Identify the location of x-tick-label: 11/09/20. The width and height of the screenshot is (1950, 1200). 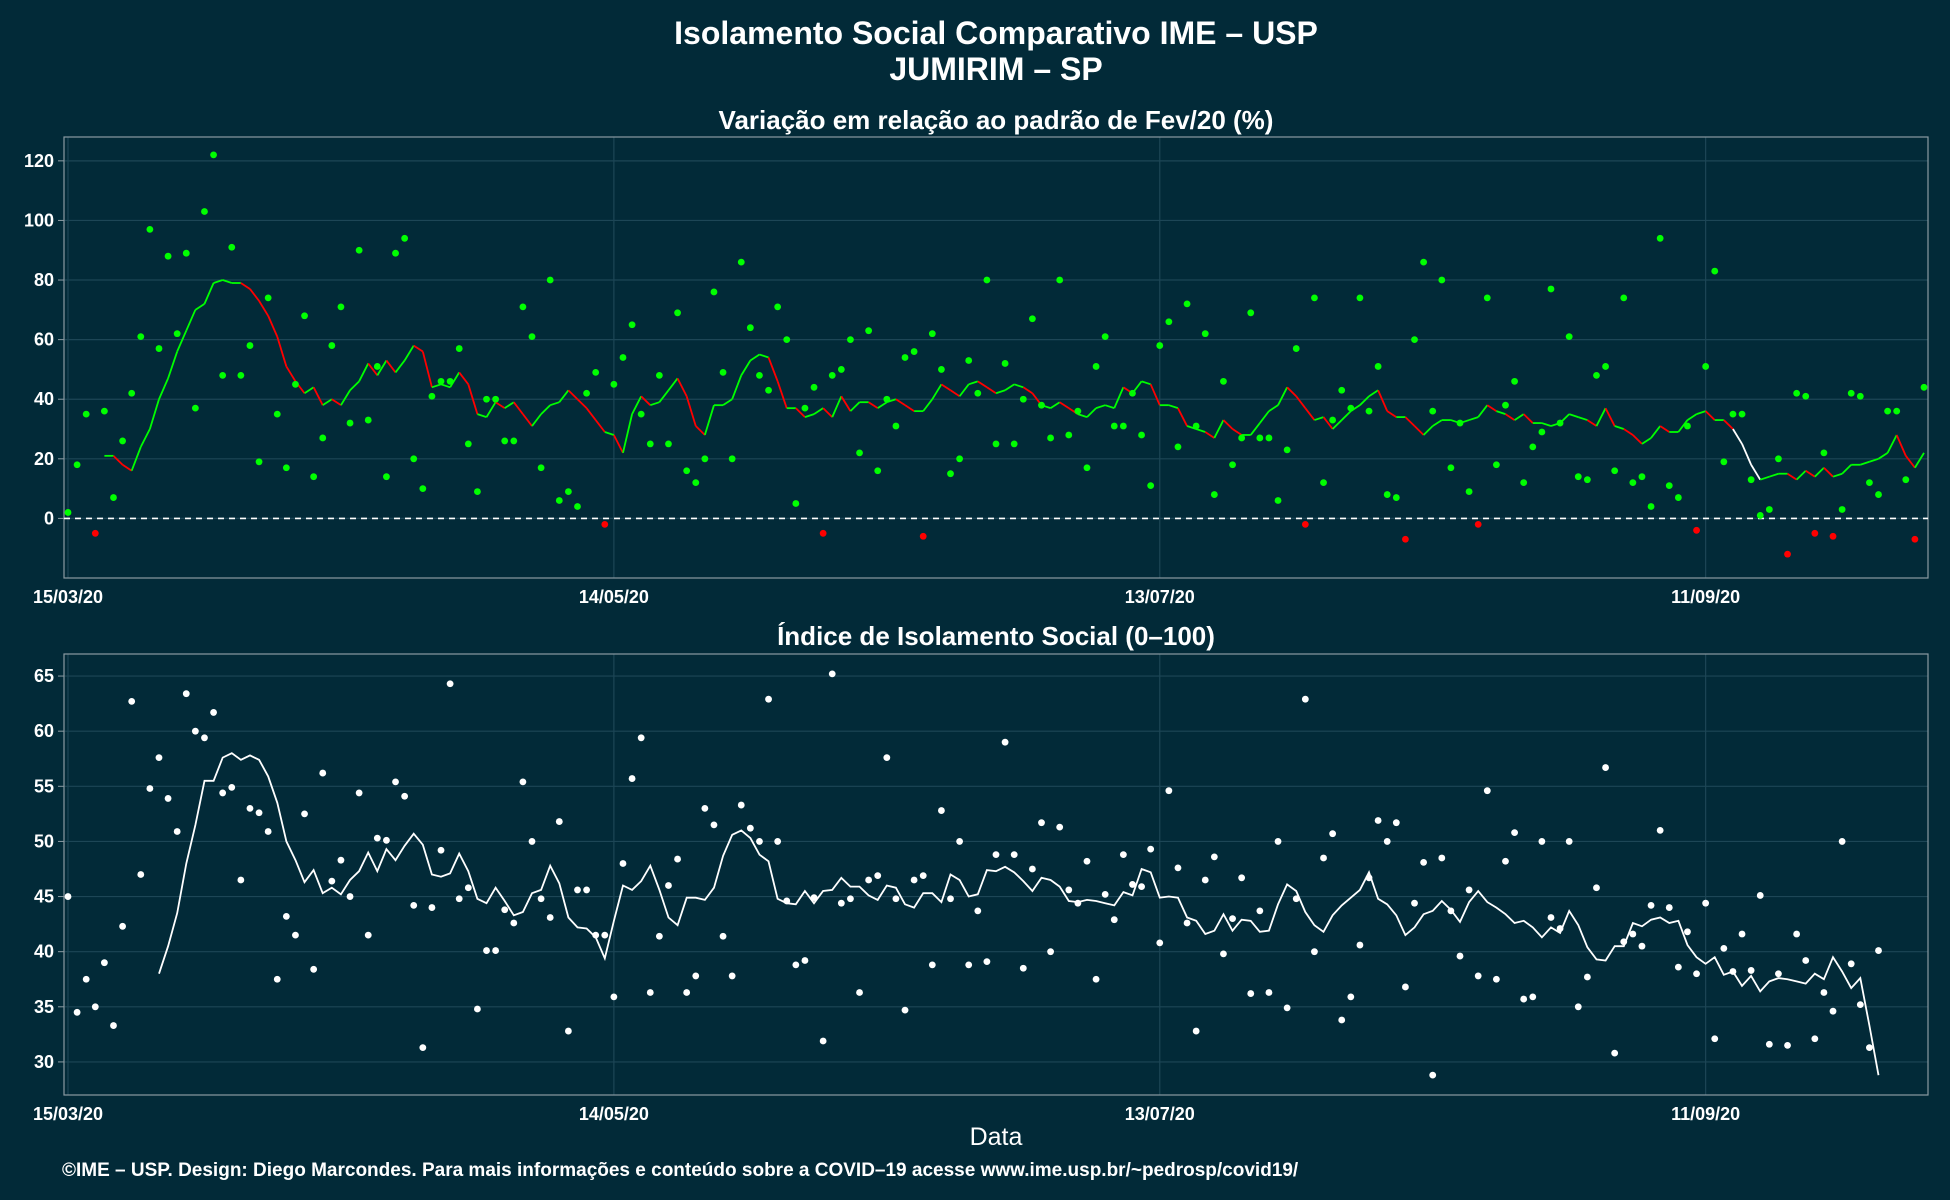
(1705, 597).